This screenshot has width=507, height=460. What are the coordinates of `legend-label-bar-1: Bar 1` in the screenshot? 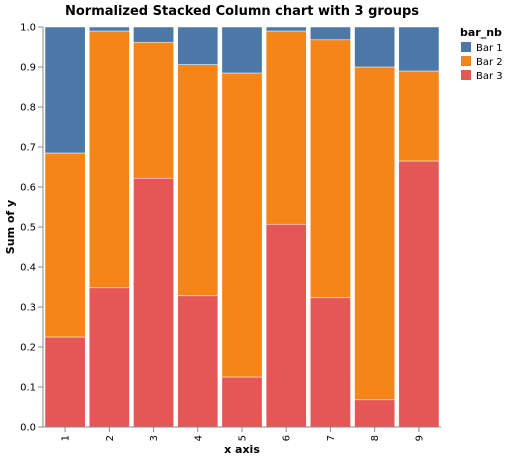 It's located at (489, 48).